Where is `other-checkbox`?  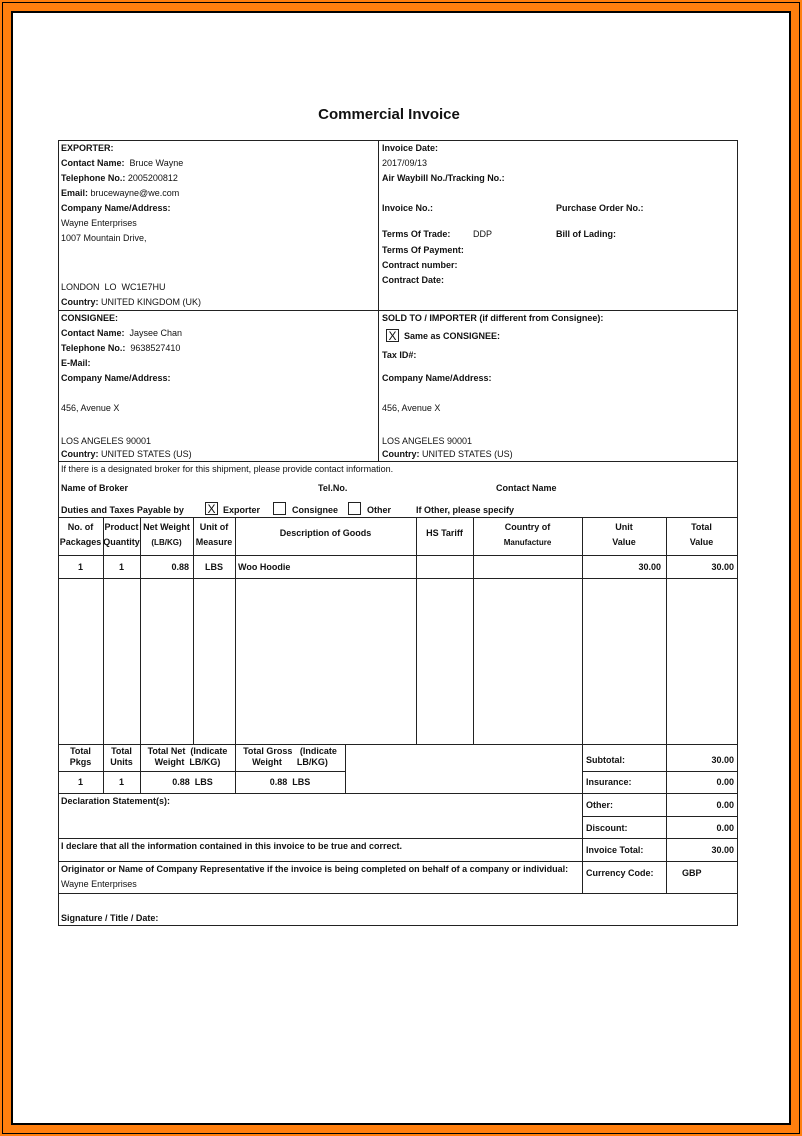
other-checkbox is located at coordinates (354, 508).